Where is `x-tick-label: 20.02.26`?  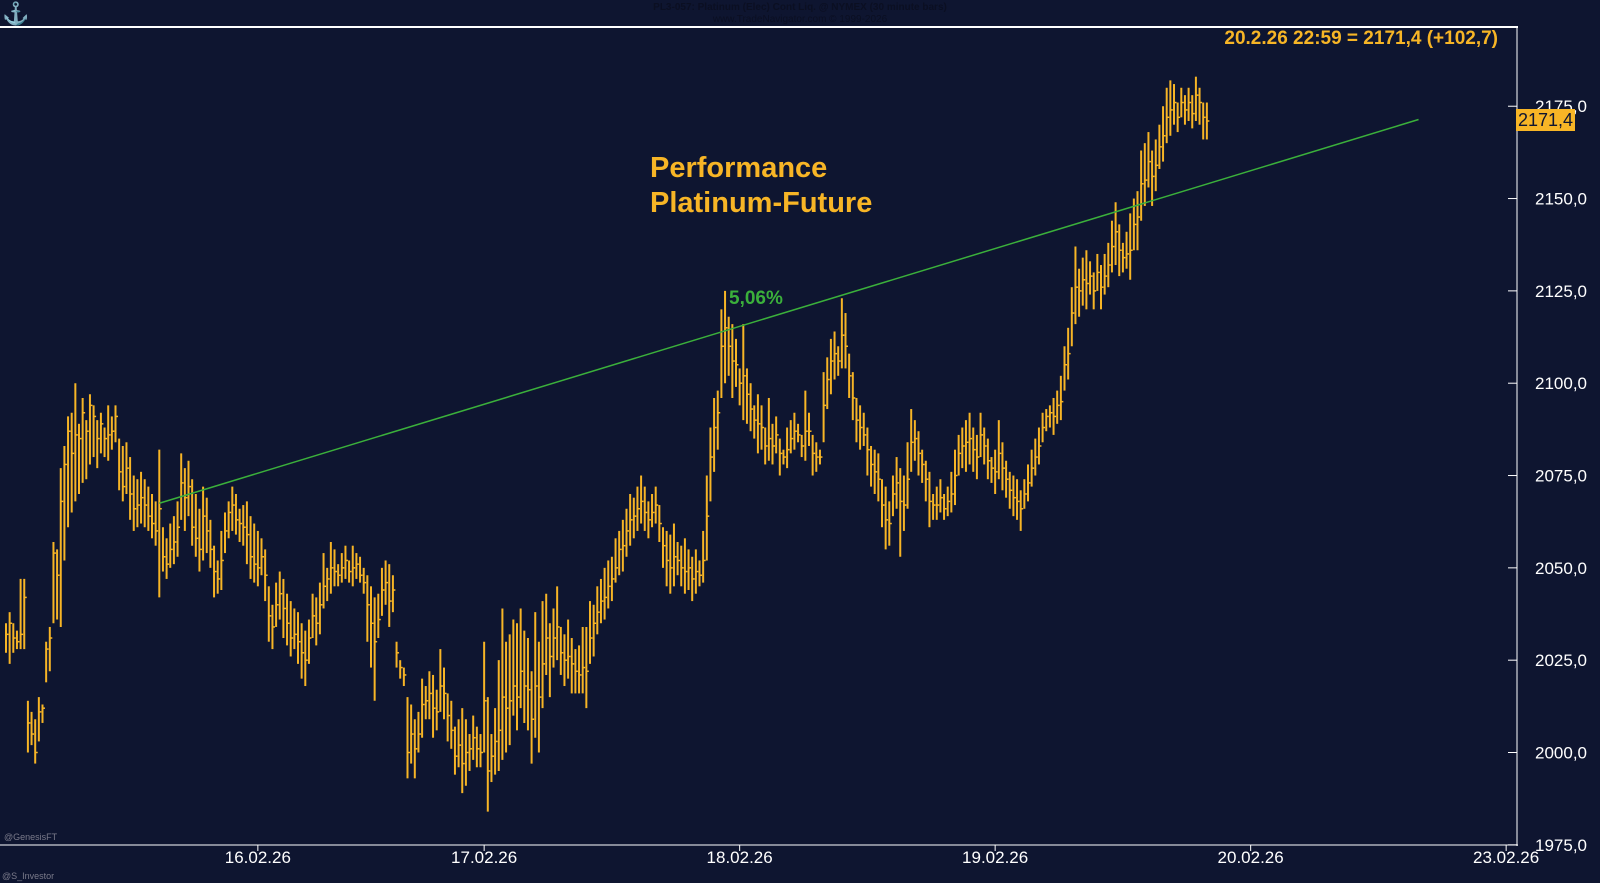 x-tick-label: 20.02.26 is located at coordinates (1251, 857).